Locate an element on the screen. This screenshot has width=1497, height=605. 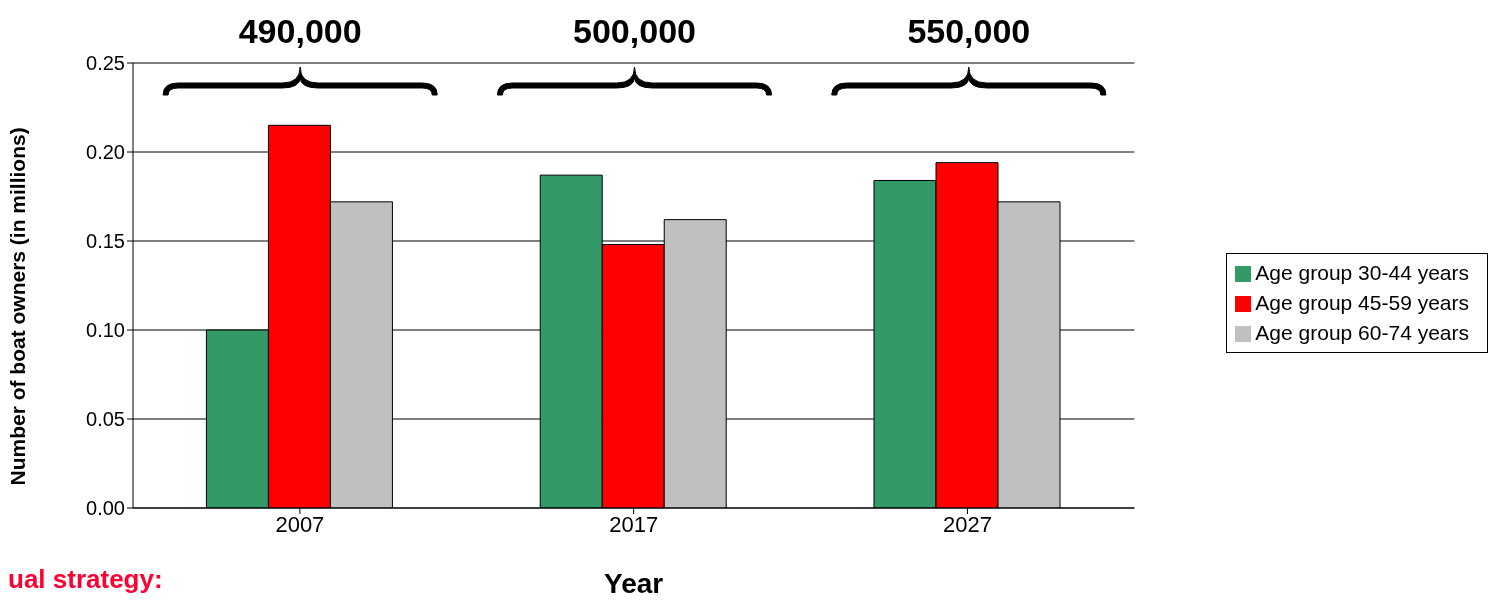
legend-label: Age group 45-59 years is located at coordinates (1362, 302).